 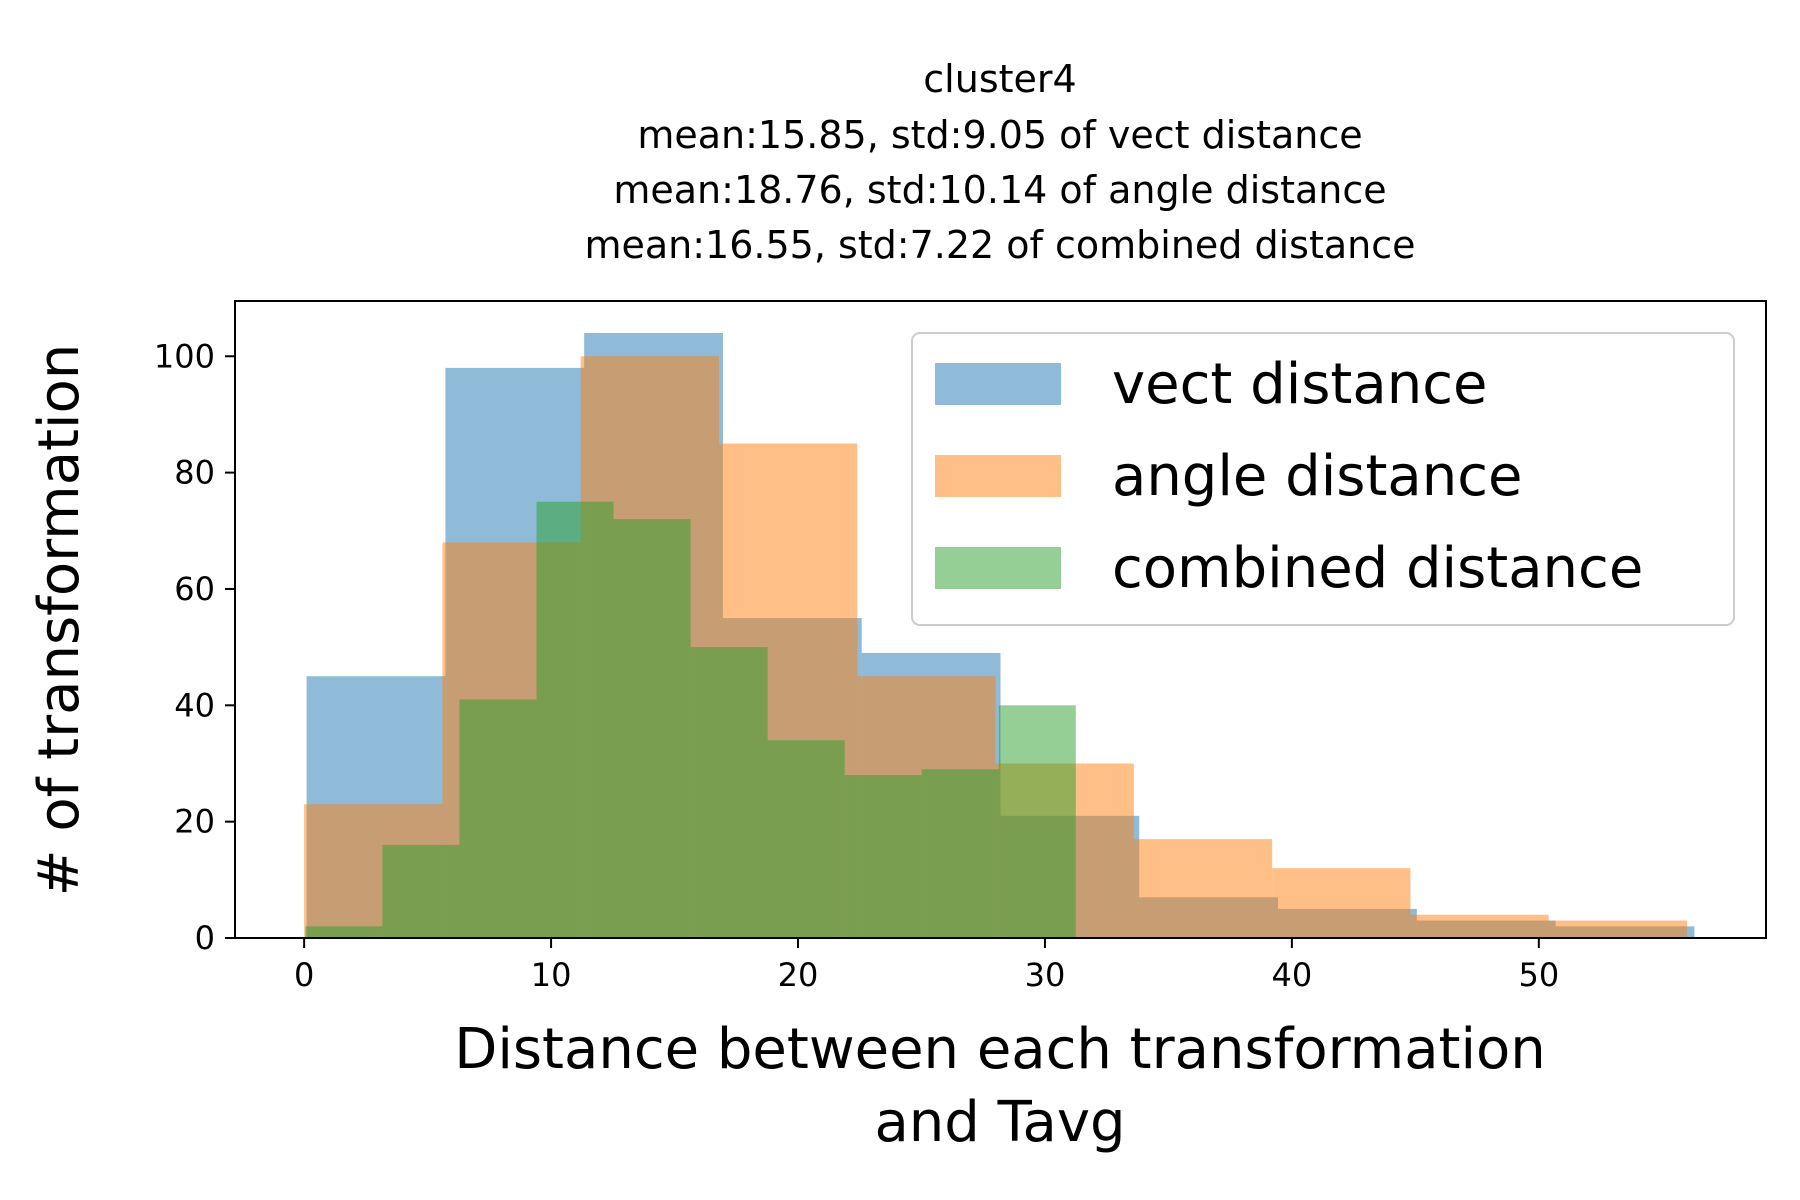 I want to click on vect-distance-legend-label: vect distance, so click(x=1299, y=384).